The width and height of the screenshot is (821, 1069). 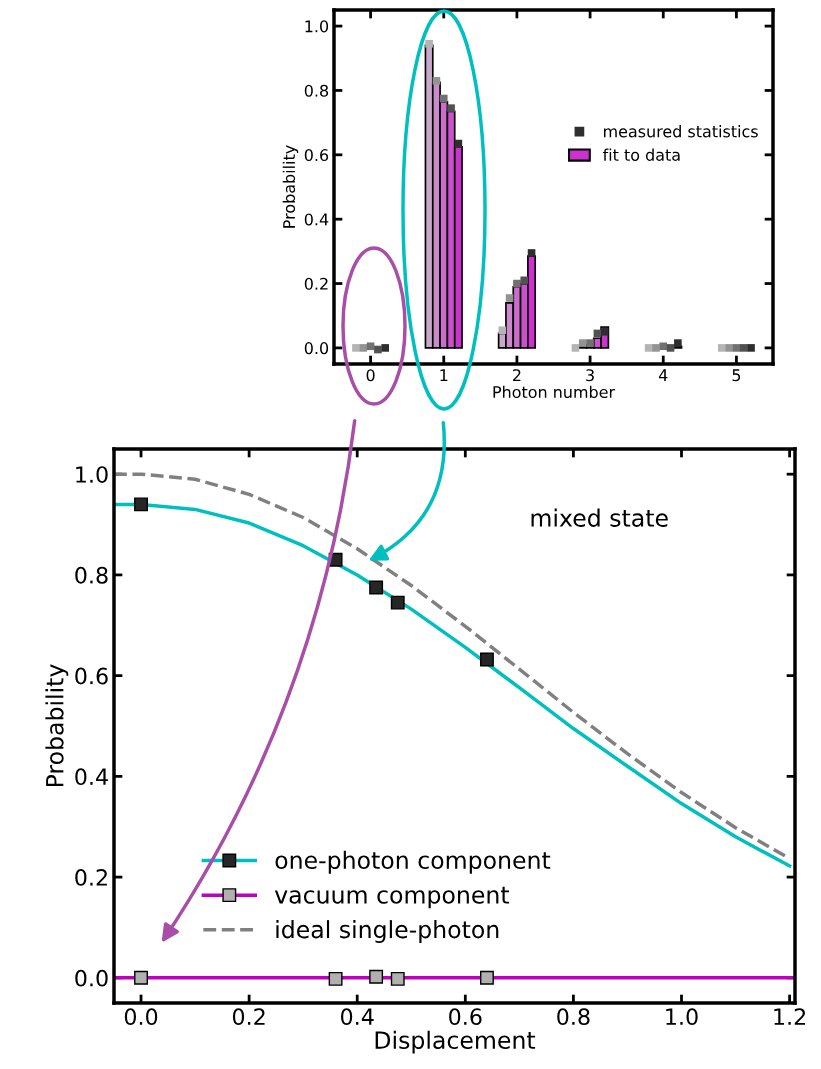 What do you see at coordinates (682, 1017) in the screenshot?
I see `x-tick-label: 1.0` at bounding box center [682, 1017].